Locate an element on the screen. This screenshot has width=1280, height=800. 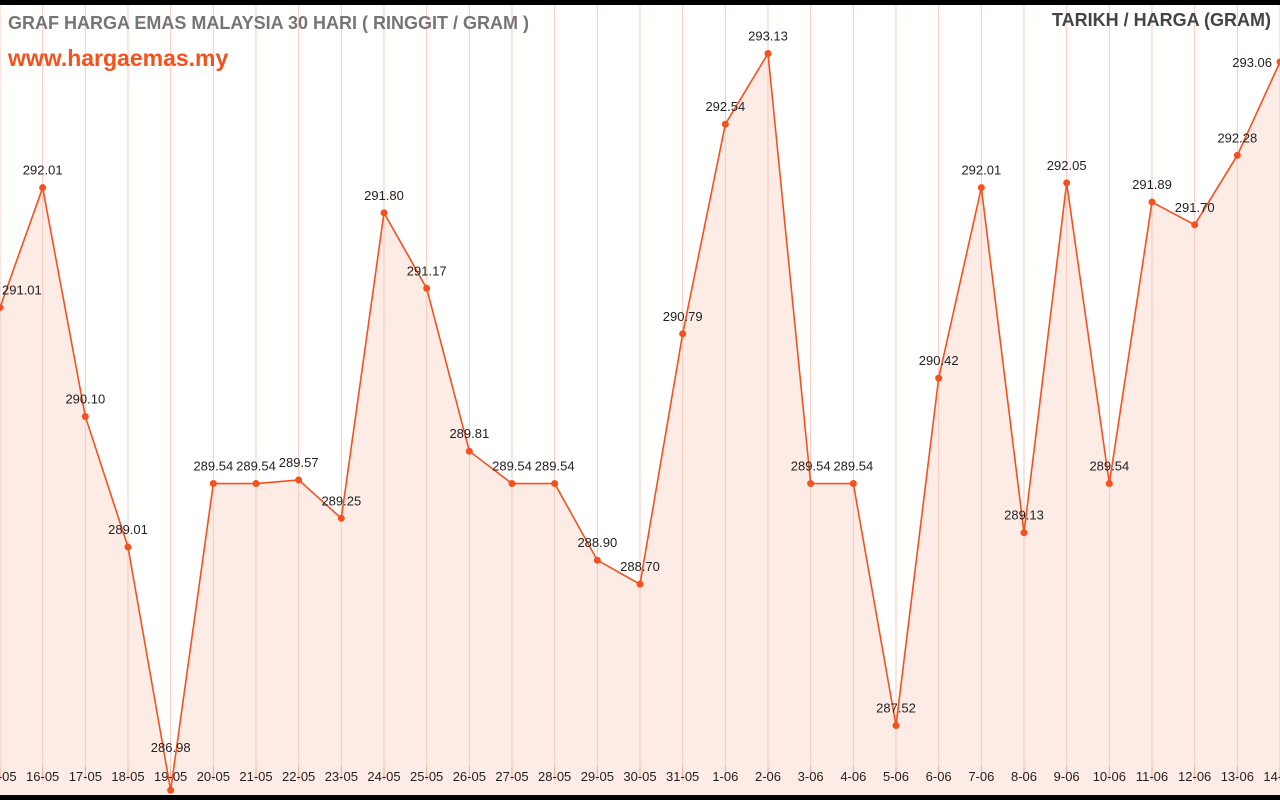
x-tick-label: 19-05 is located at coordinates (170, 776).